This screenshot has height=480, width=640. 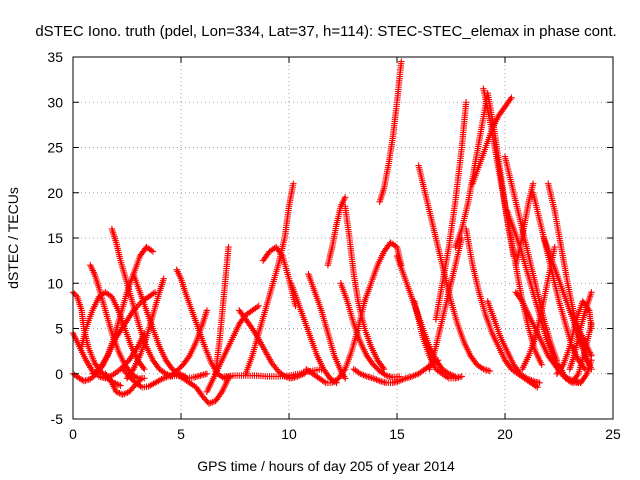 What do you see at coordinates (13, 238) in the screenshot?
I see `y-axis-label: dSTEC / TECUs` at bounding box center [13, 238].